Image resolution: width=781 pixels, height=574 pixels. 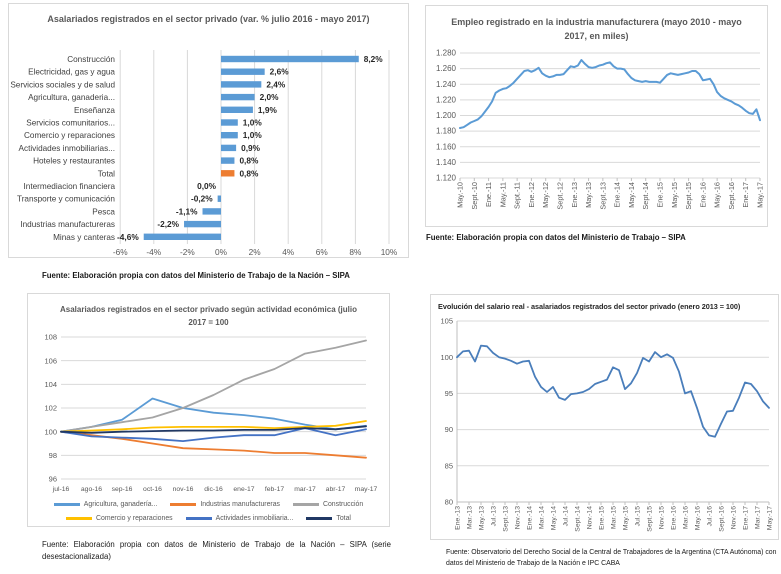 What do you see at coordinates (119, 518) in the screenshot?
I see `legend-item: Comercio y reparaciones` at bounding box center [119, 518].